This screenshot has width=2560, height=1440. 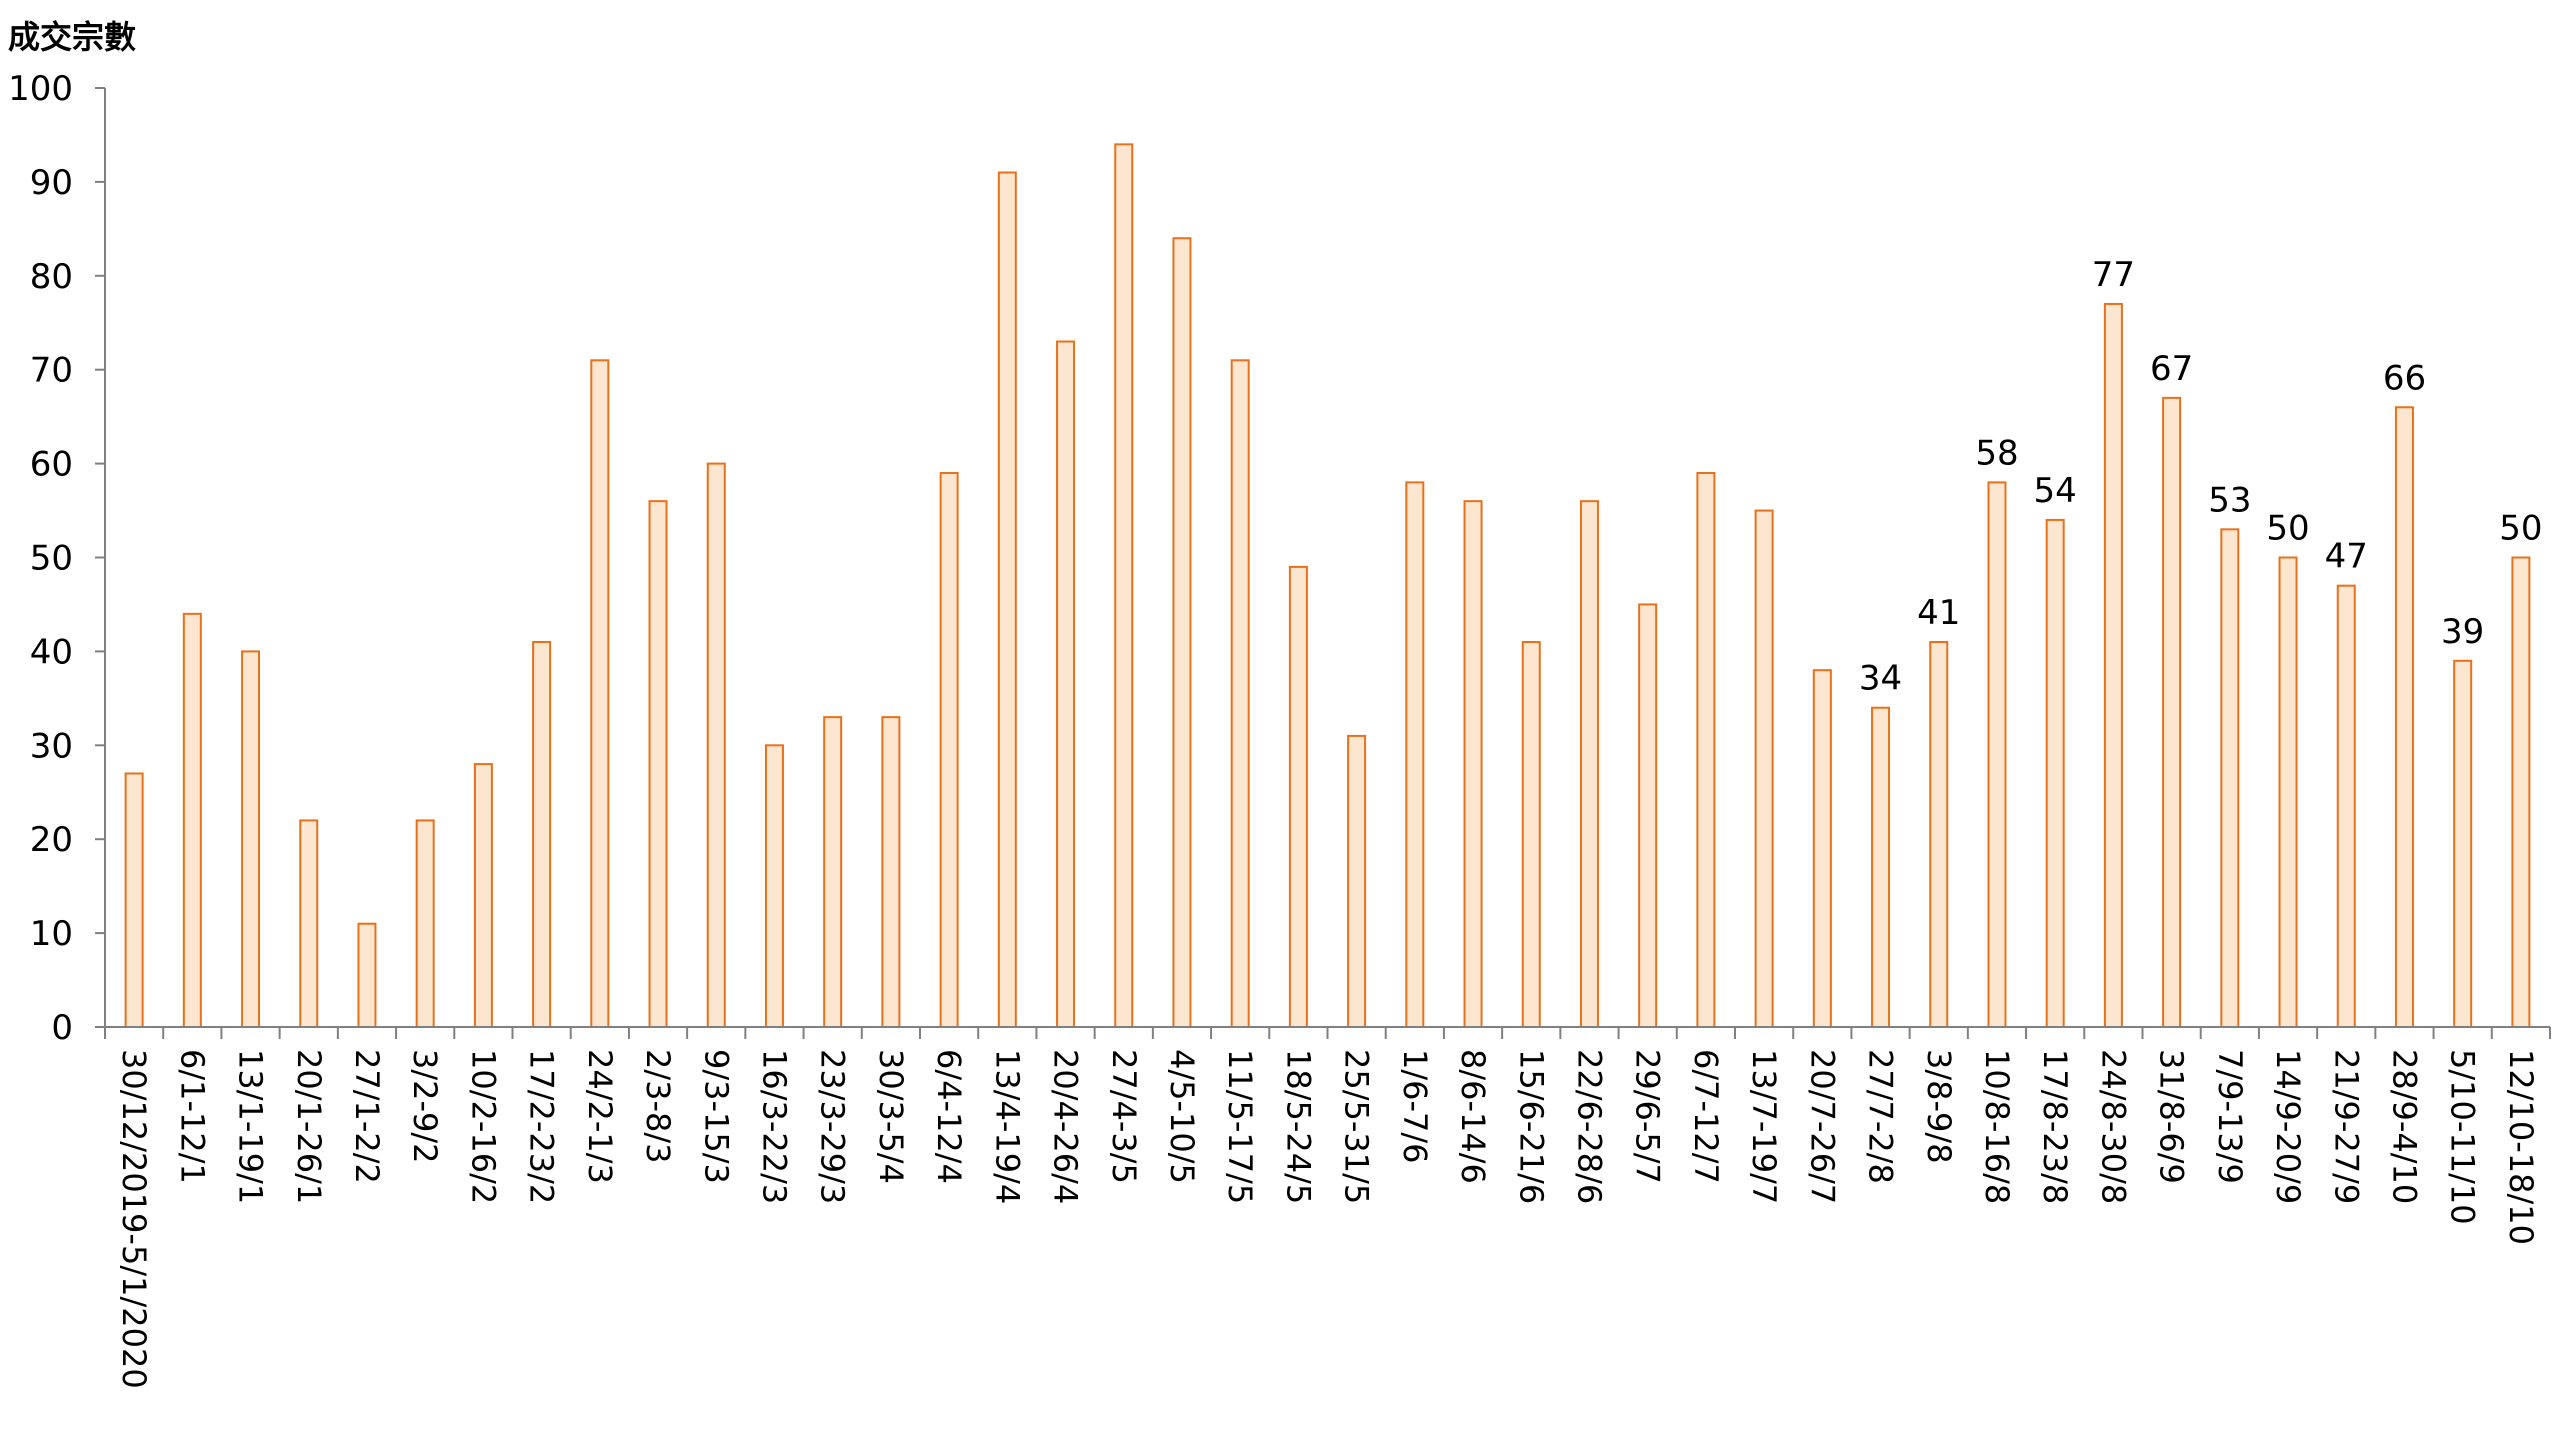 I want to click on data-label-32: 58, so click(x=1996, y=453).